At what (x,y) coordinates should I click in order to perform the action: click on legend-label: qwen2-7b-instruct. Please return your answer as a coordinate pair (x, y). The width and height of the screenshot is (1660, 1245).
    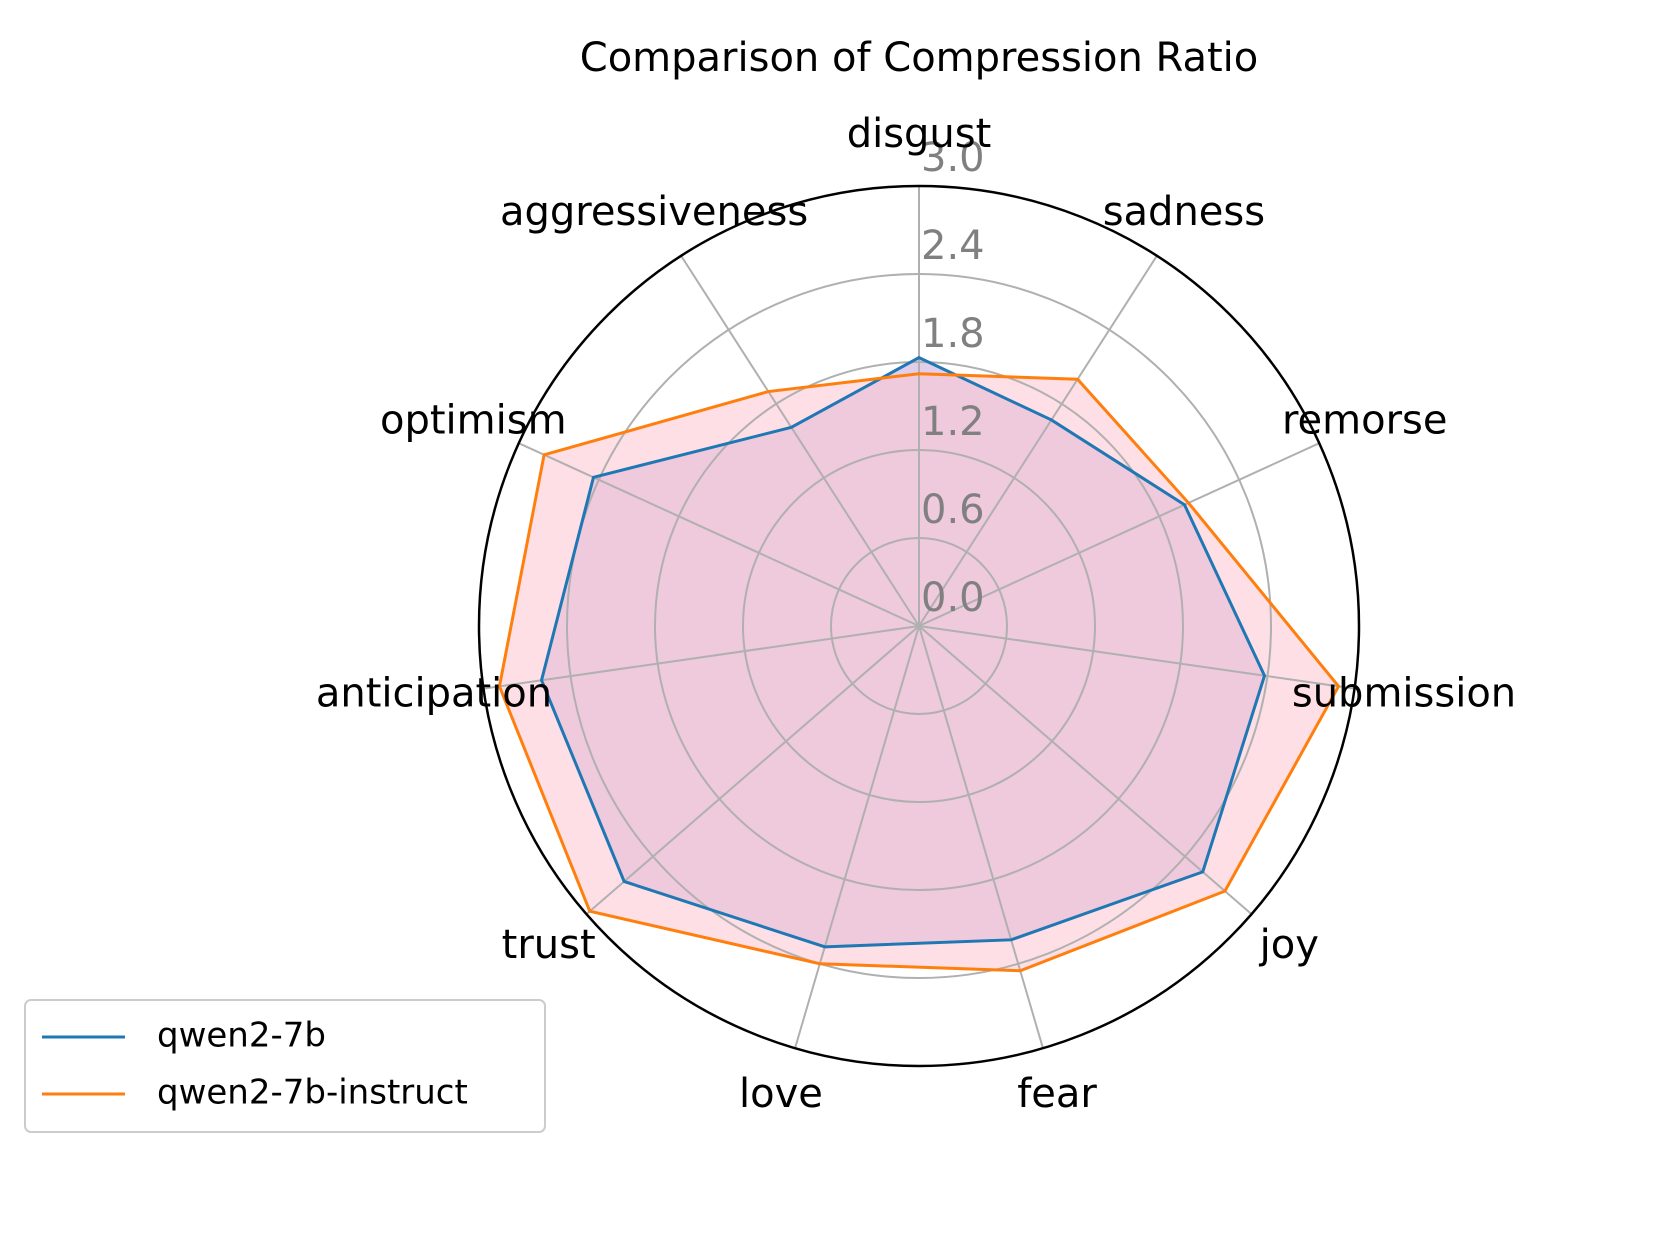
    Looking at the image, I should click on (312, 1093).